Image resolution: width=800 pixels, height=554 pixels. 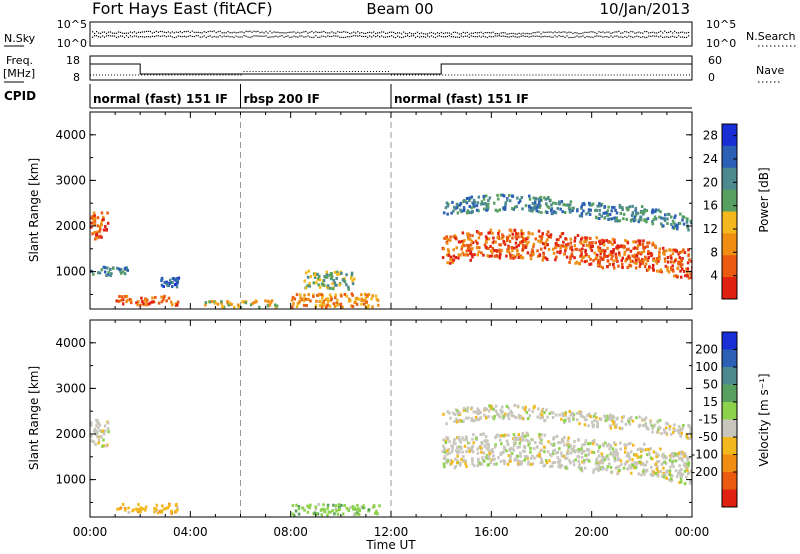 What do you see at coordinates (706, 367) in the screenshot?
I see `colorbar-tick-label: 100` at bounding box center [706, 367].